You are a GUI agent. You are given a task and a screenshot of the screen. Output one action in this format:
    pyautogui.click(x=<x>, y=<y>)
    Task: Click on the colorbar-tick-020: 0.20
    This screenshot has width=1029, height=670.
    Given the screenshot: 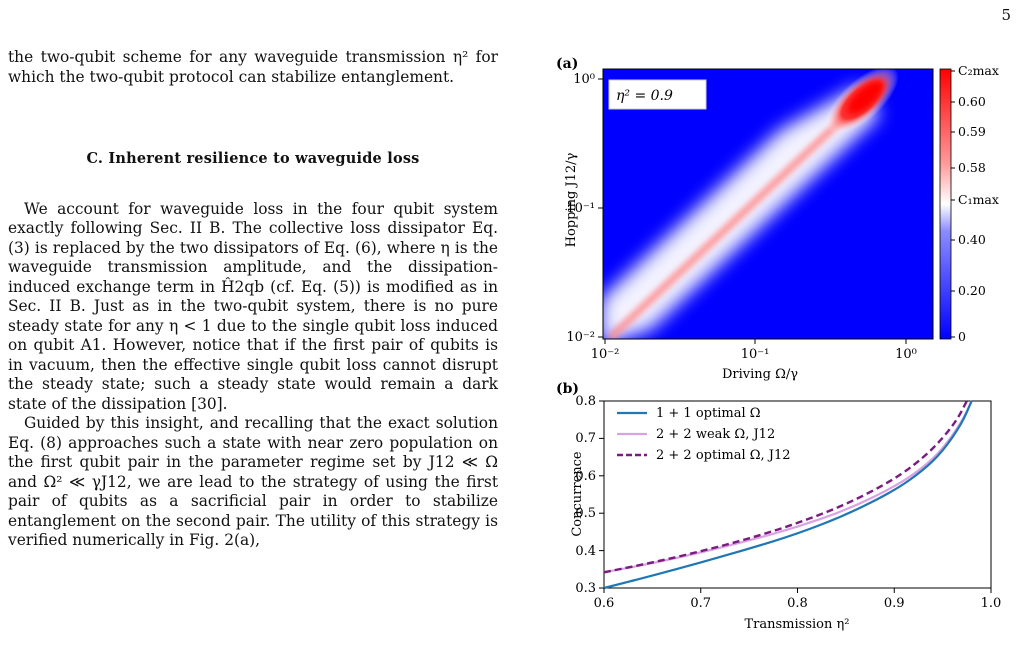 What is the action you would take?
    pyautogui.click(x=972, y=290)
    